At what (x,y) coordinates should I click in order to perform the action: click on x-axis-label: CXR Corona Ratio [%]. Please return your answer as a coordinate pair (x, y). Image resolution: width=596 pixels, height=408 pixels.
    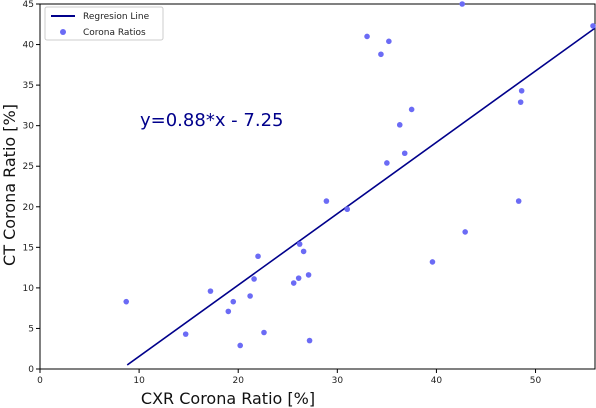
    Looking at the image, I should click on (228, 398).